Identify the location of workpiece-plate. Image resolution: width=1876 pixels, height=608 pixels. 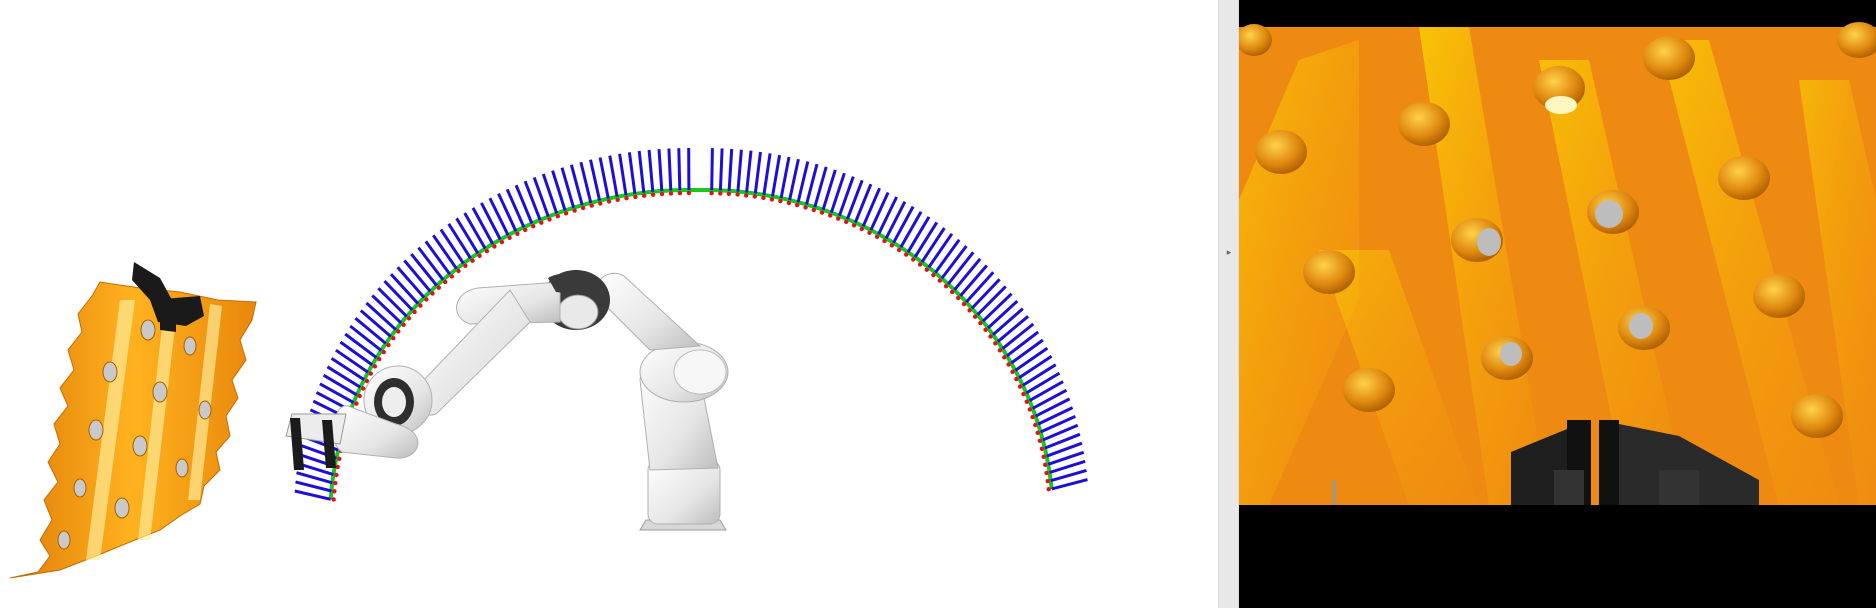
(133, 430).